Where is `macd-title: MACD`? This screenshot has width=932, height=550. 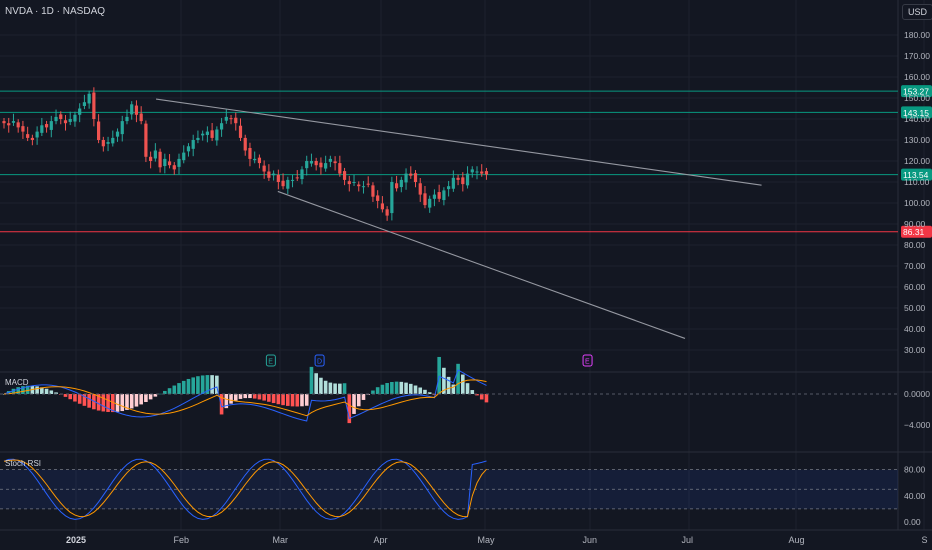
macd-title: MACD is located at coordinates (17, 382).